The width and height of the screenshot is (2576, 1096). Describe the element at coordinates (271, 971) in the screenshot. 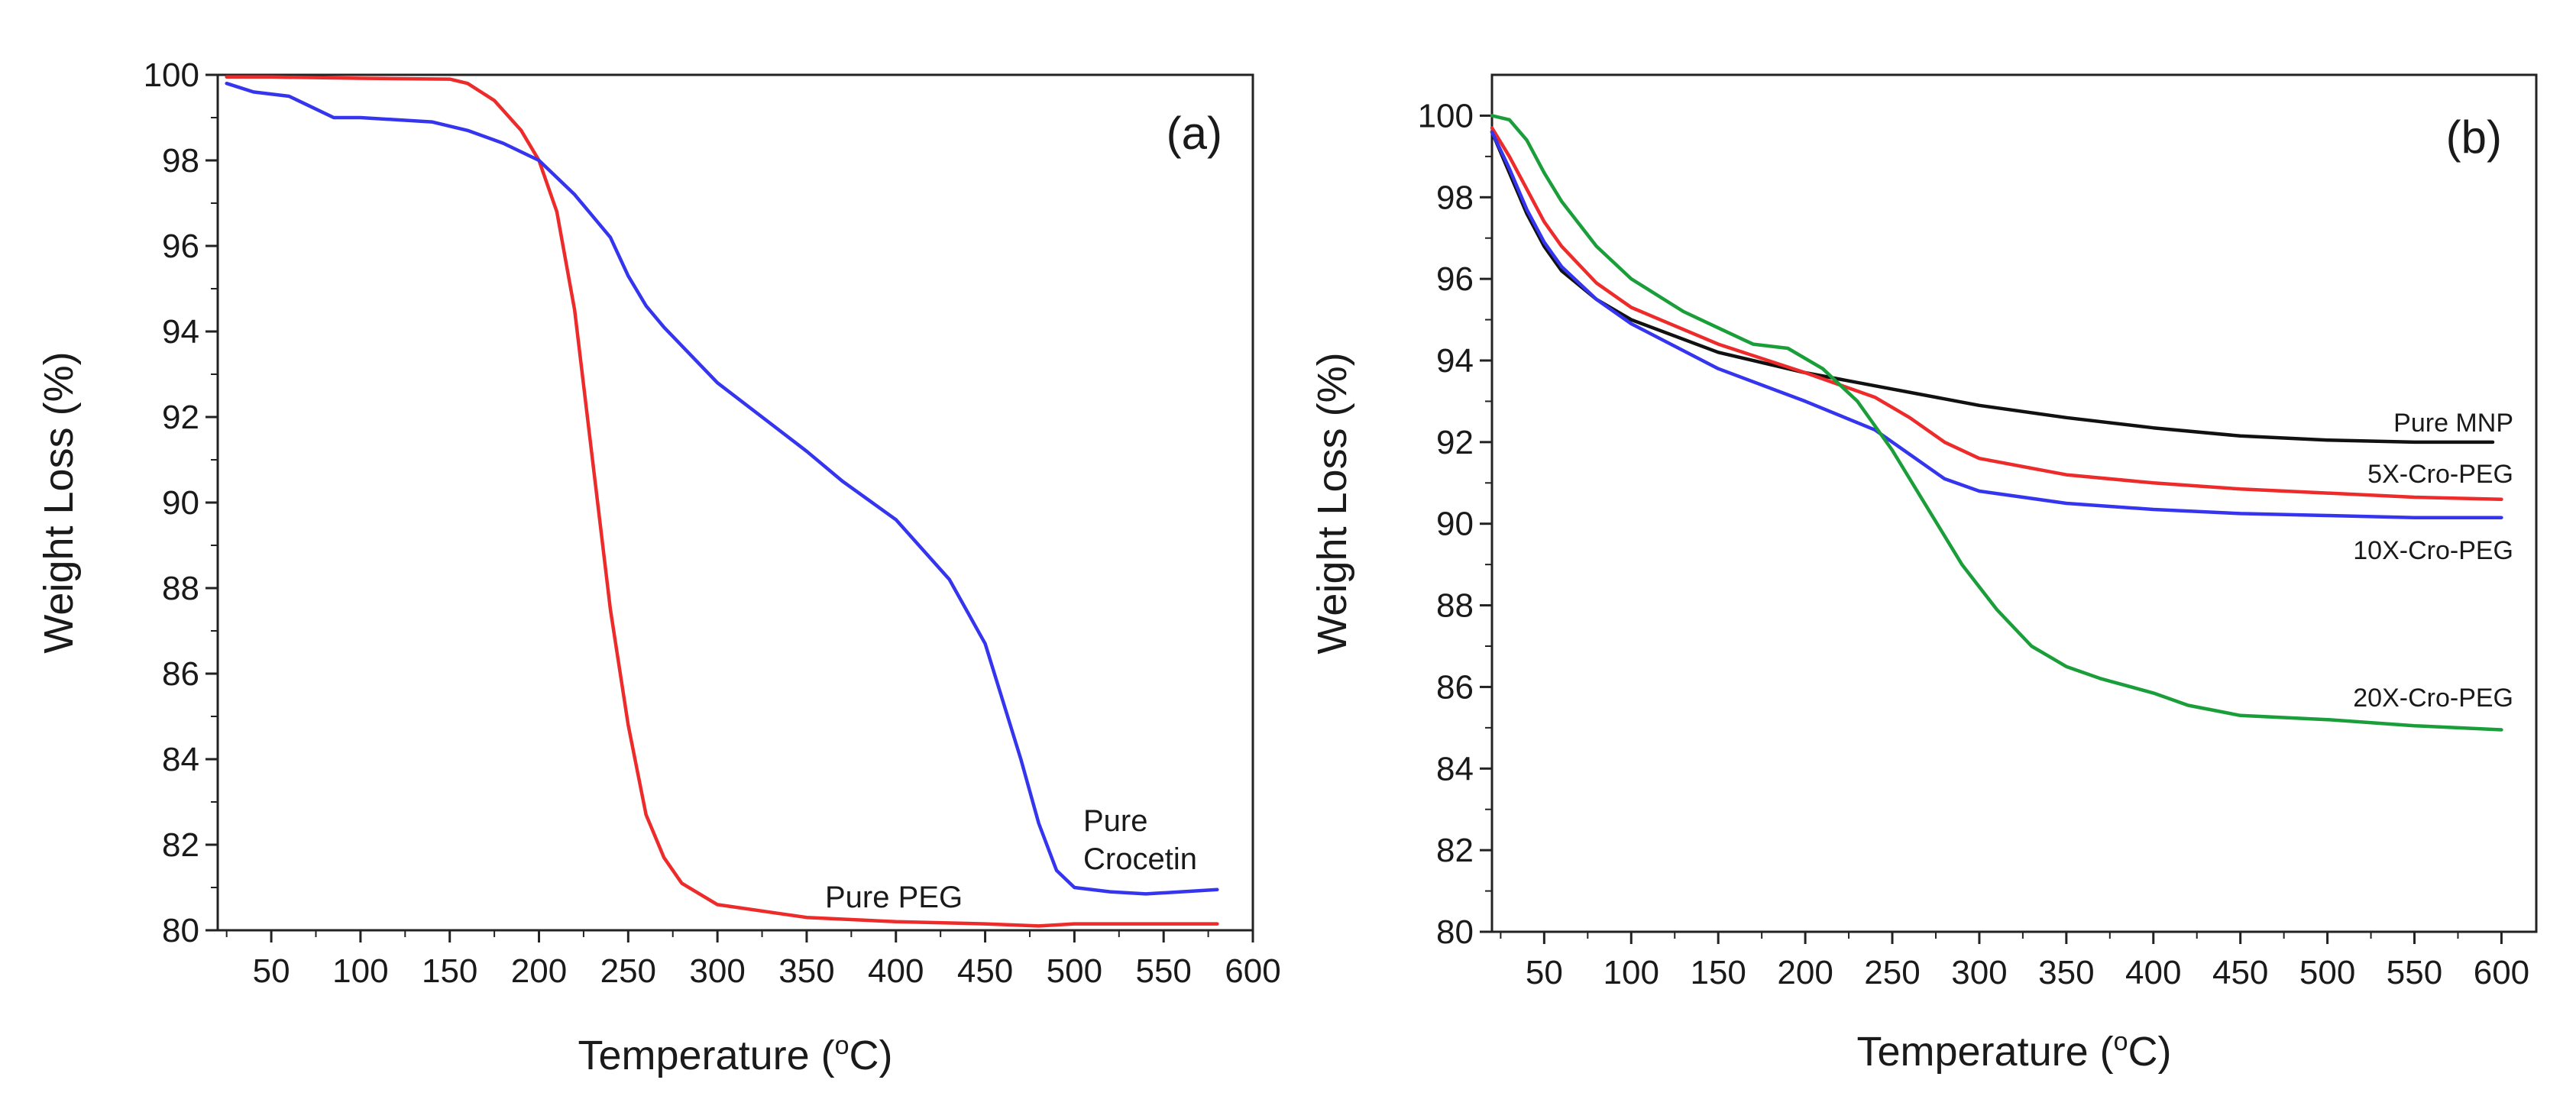

I see `panel-a-x-tick-label-50: 50` at that location.